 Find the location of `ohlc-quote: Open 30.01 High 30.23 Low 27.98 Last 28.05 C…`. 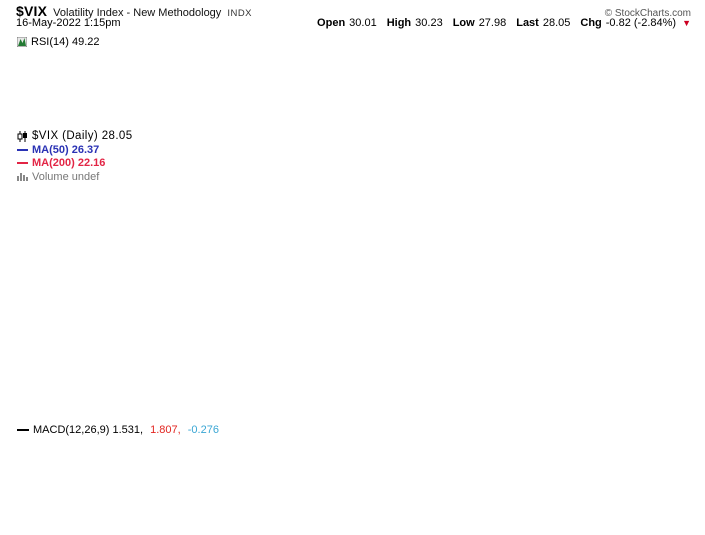

ohlc-quote: Open 30.01 High 30.23 Low 27.98 Last 28.05 C… is located at coordinates (501, 23).